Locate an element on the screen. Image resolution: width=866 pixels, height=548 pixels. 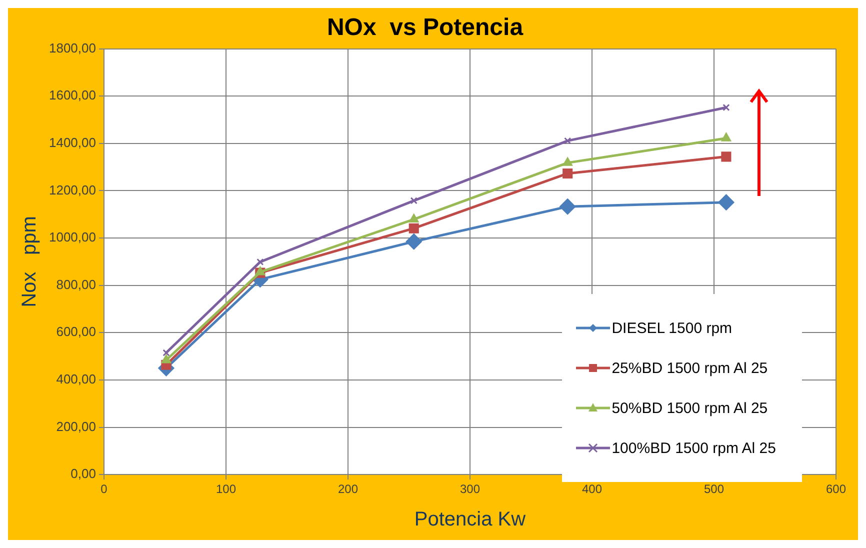
y-tick-label: 600,00 is located at coordinates (76, 332).